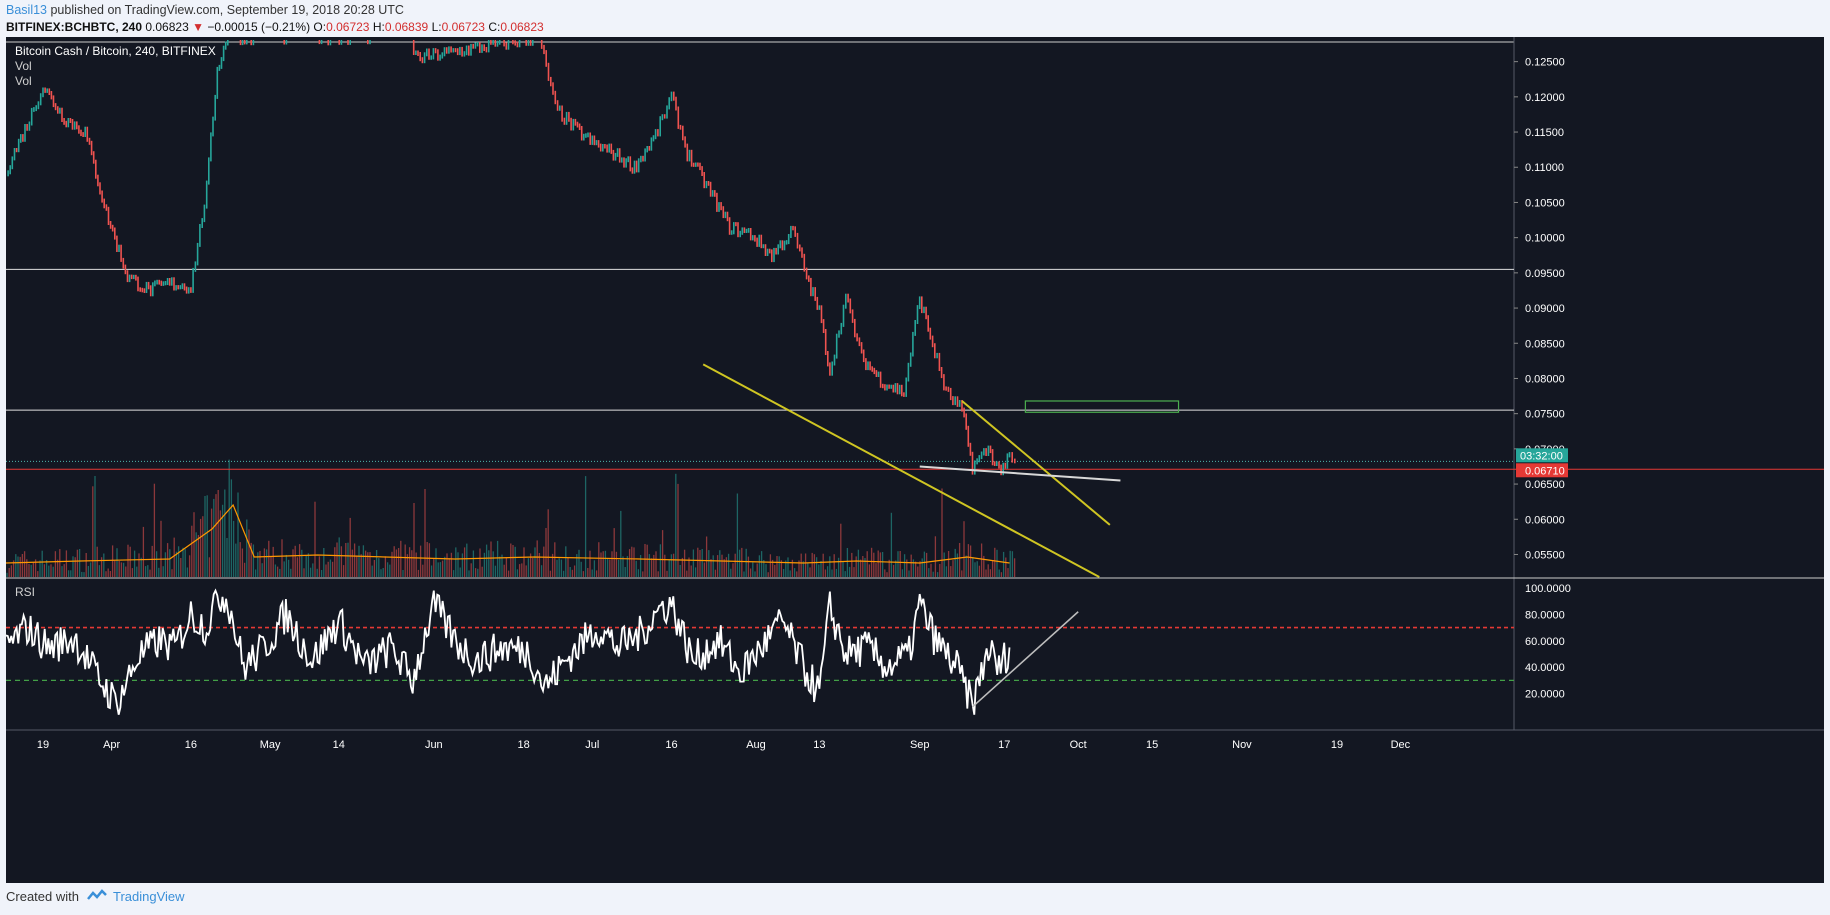  I want to click on symbol-label: BITFINEX:BCHBTC, 240, so click(74, 27).